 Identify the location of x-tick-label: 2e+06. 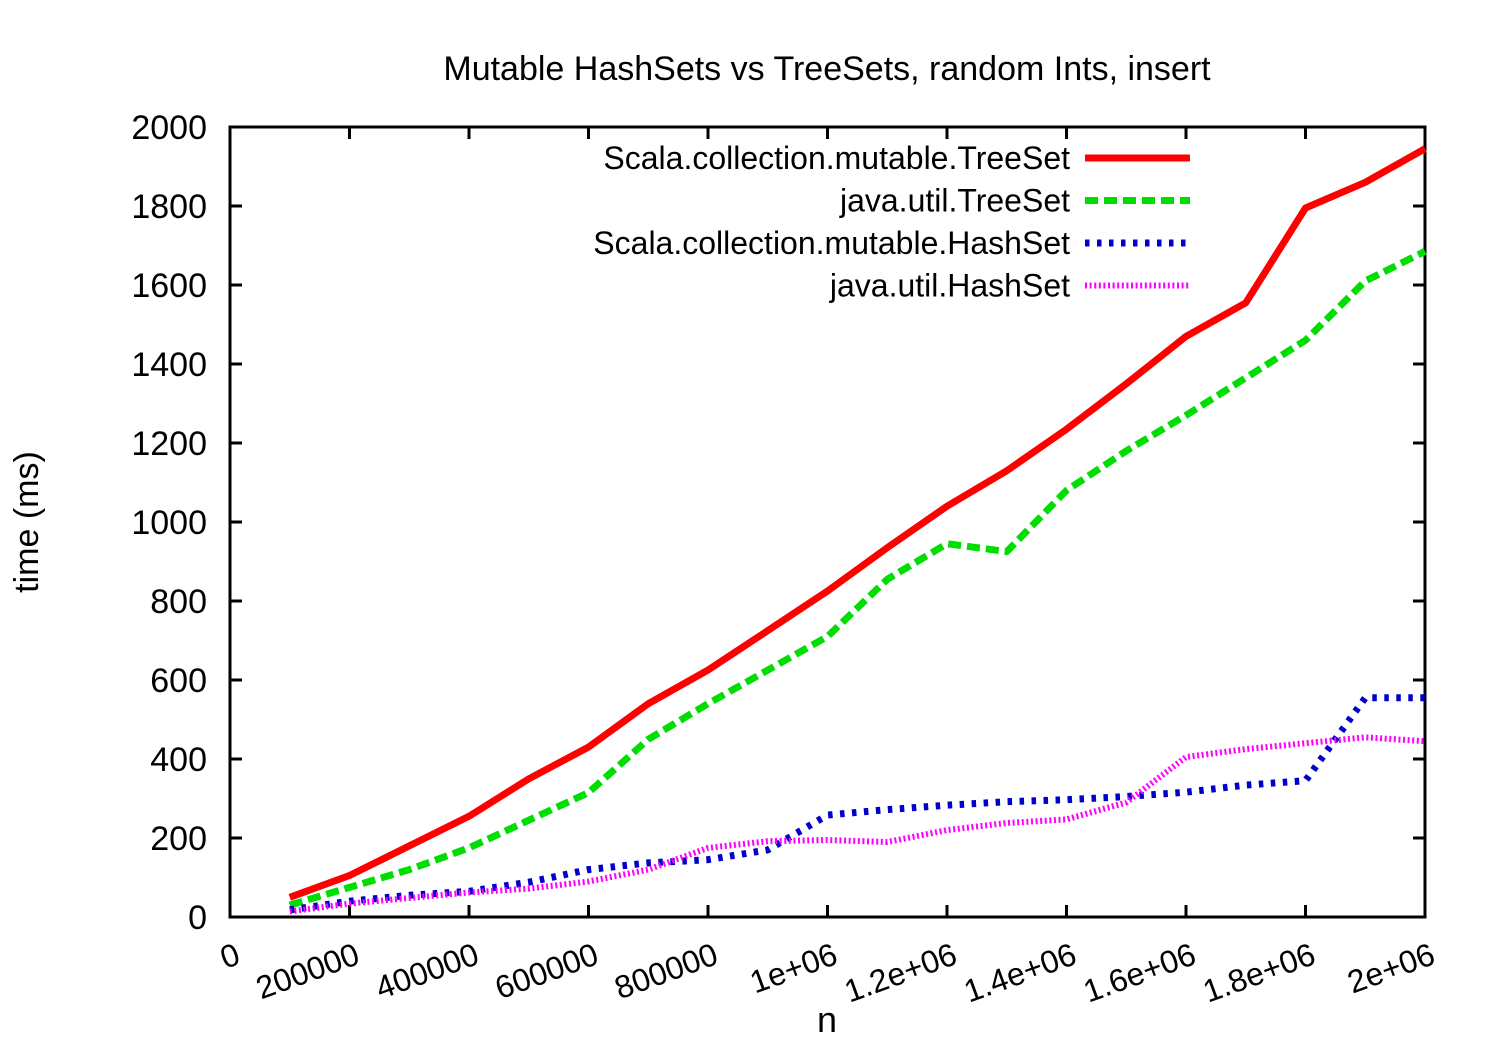
(1391, 968).